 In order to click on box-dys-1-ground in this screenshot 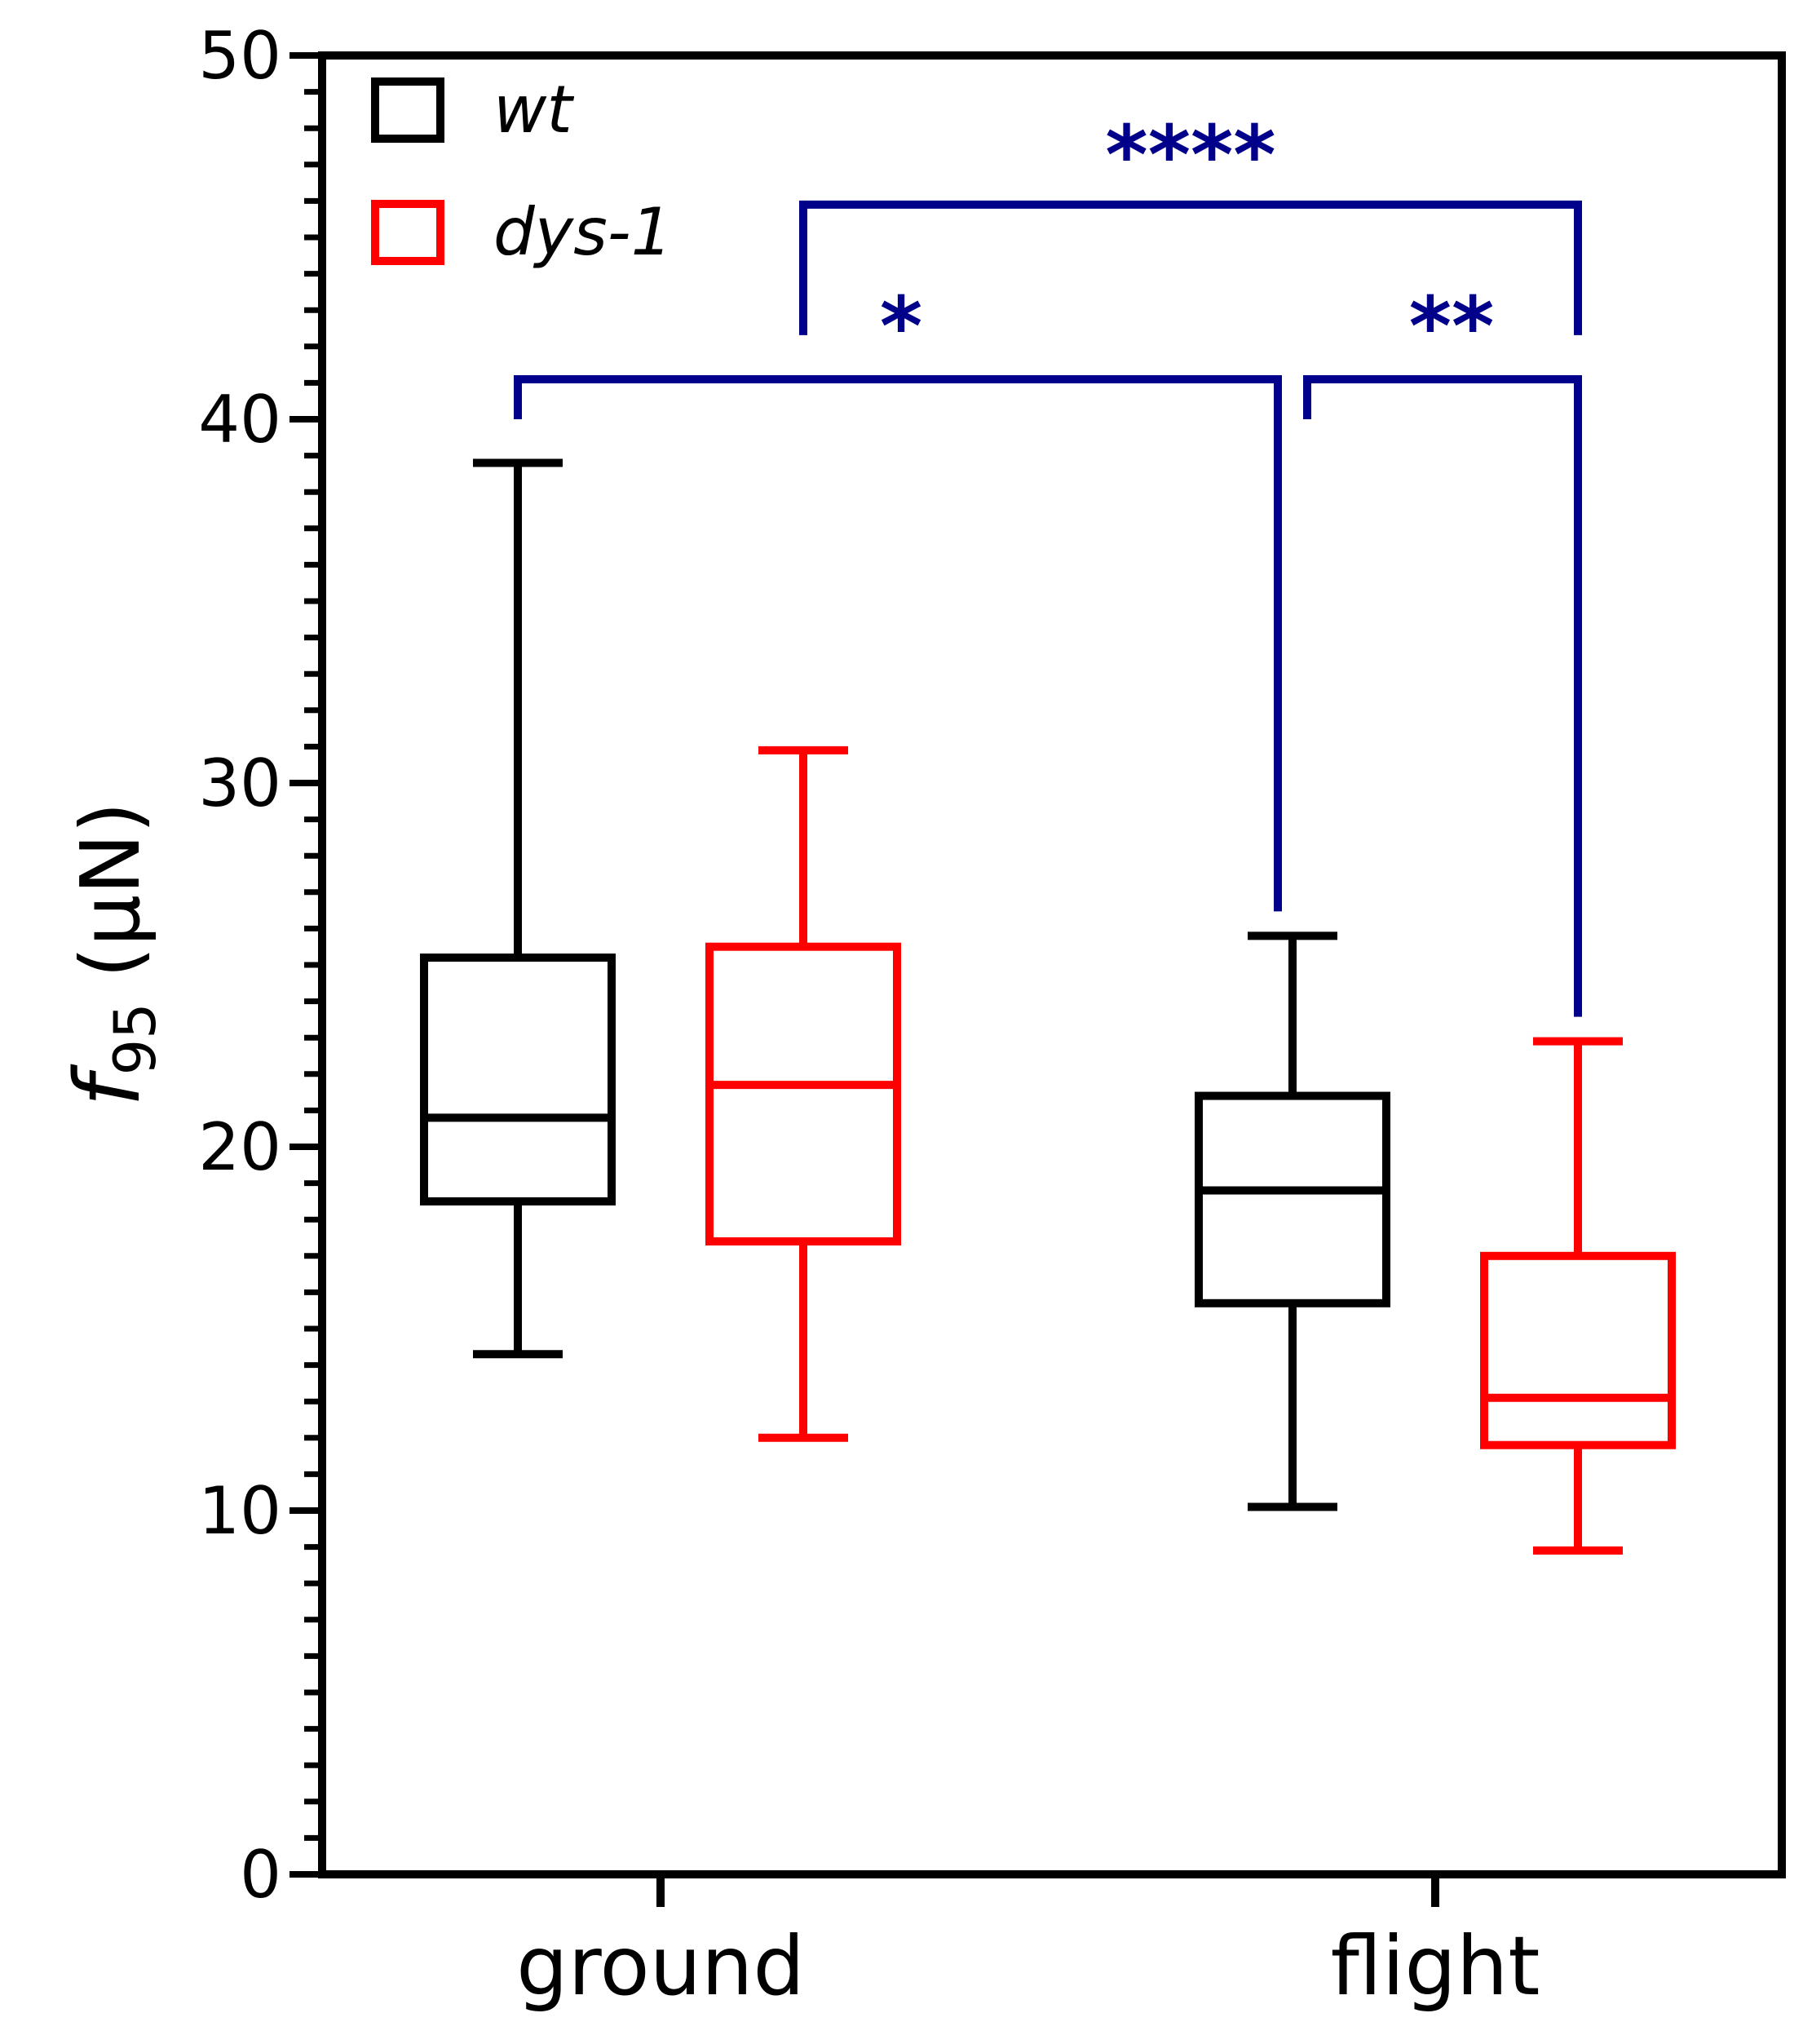, I will do `click(803, 1093)`.